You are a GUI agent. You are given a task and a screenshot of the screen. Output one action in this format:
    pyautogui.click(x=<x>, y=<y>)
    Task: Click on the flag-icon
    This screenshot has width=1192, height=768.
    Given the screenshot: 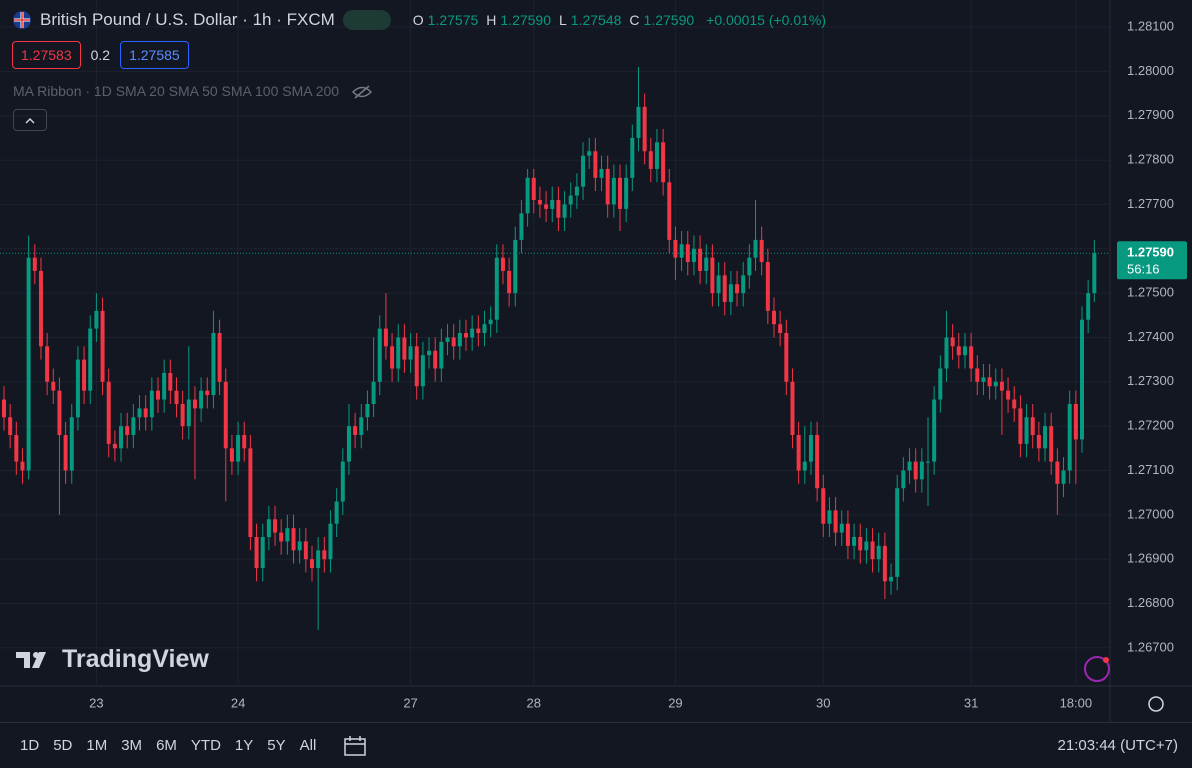 What is the action you would take?
    pyautogui.click(x=22, y=20)
    